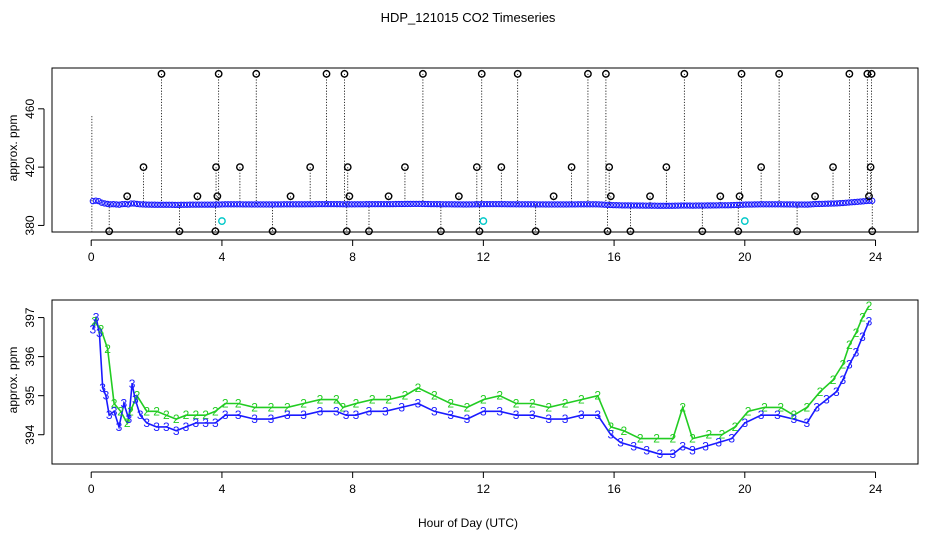 The width and height of the screenshot is (936, 540). I want to click on x-tick-label: 20, so click(745, 489).